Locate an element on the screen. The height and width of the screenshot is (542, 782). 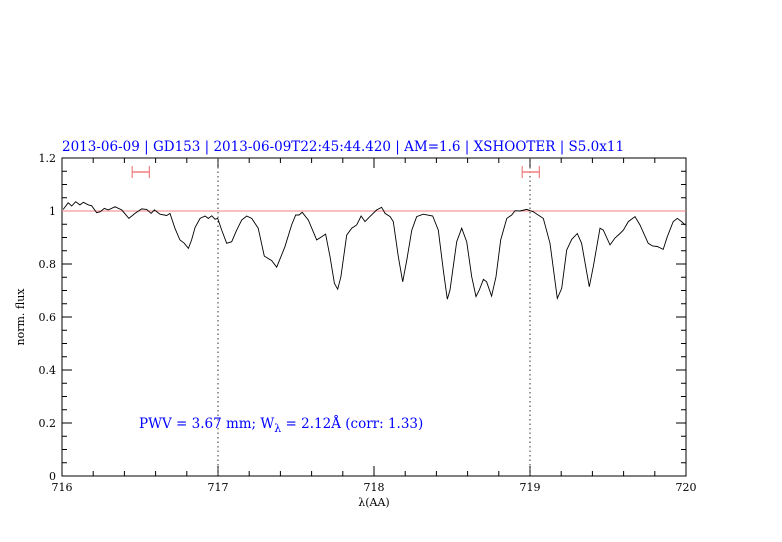
y-tick-label: 0.6 is located at coordinates (48, 317).